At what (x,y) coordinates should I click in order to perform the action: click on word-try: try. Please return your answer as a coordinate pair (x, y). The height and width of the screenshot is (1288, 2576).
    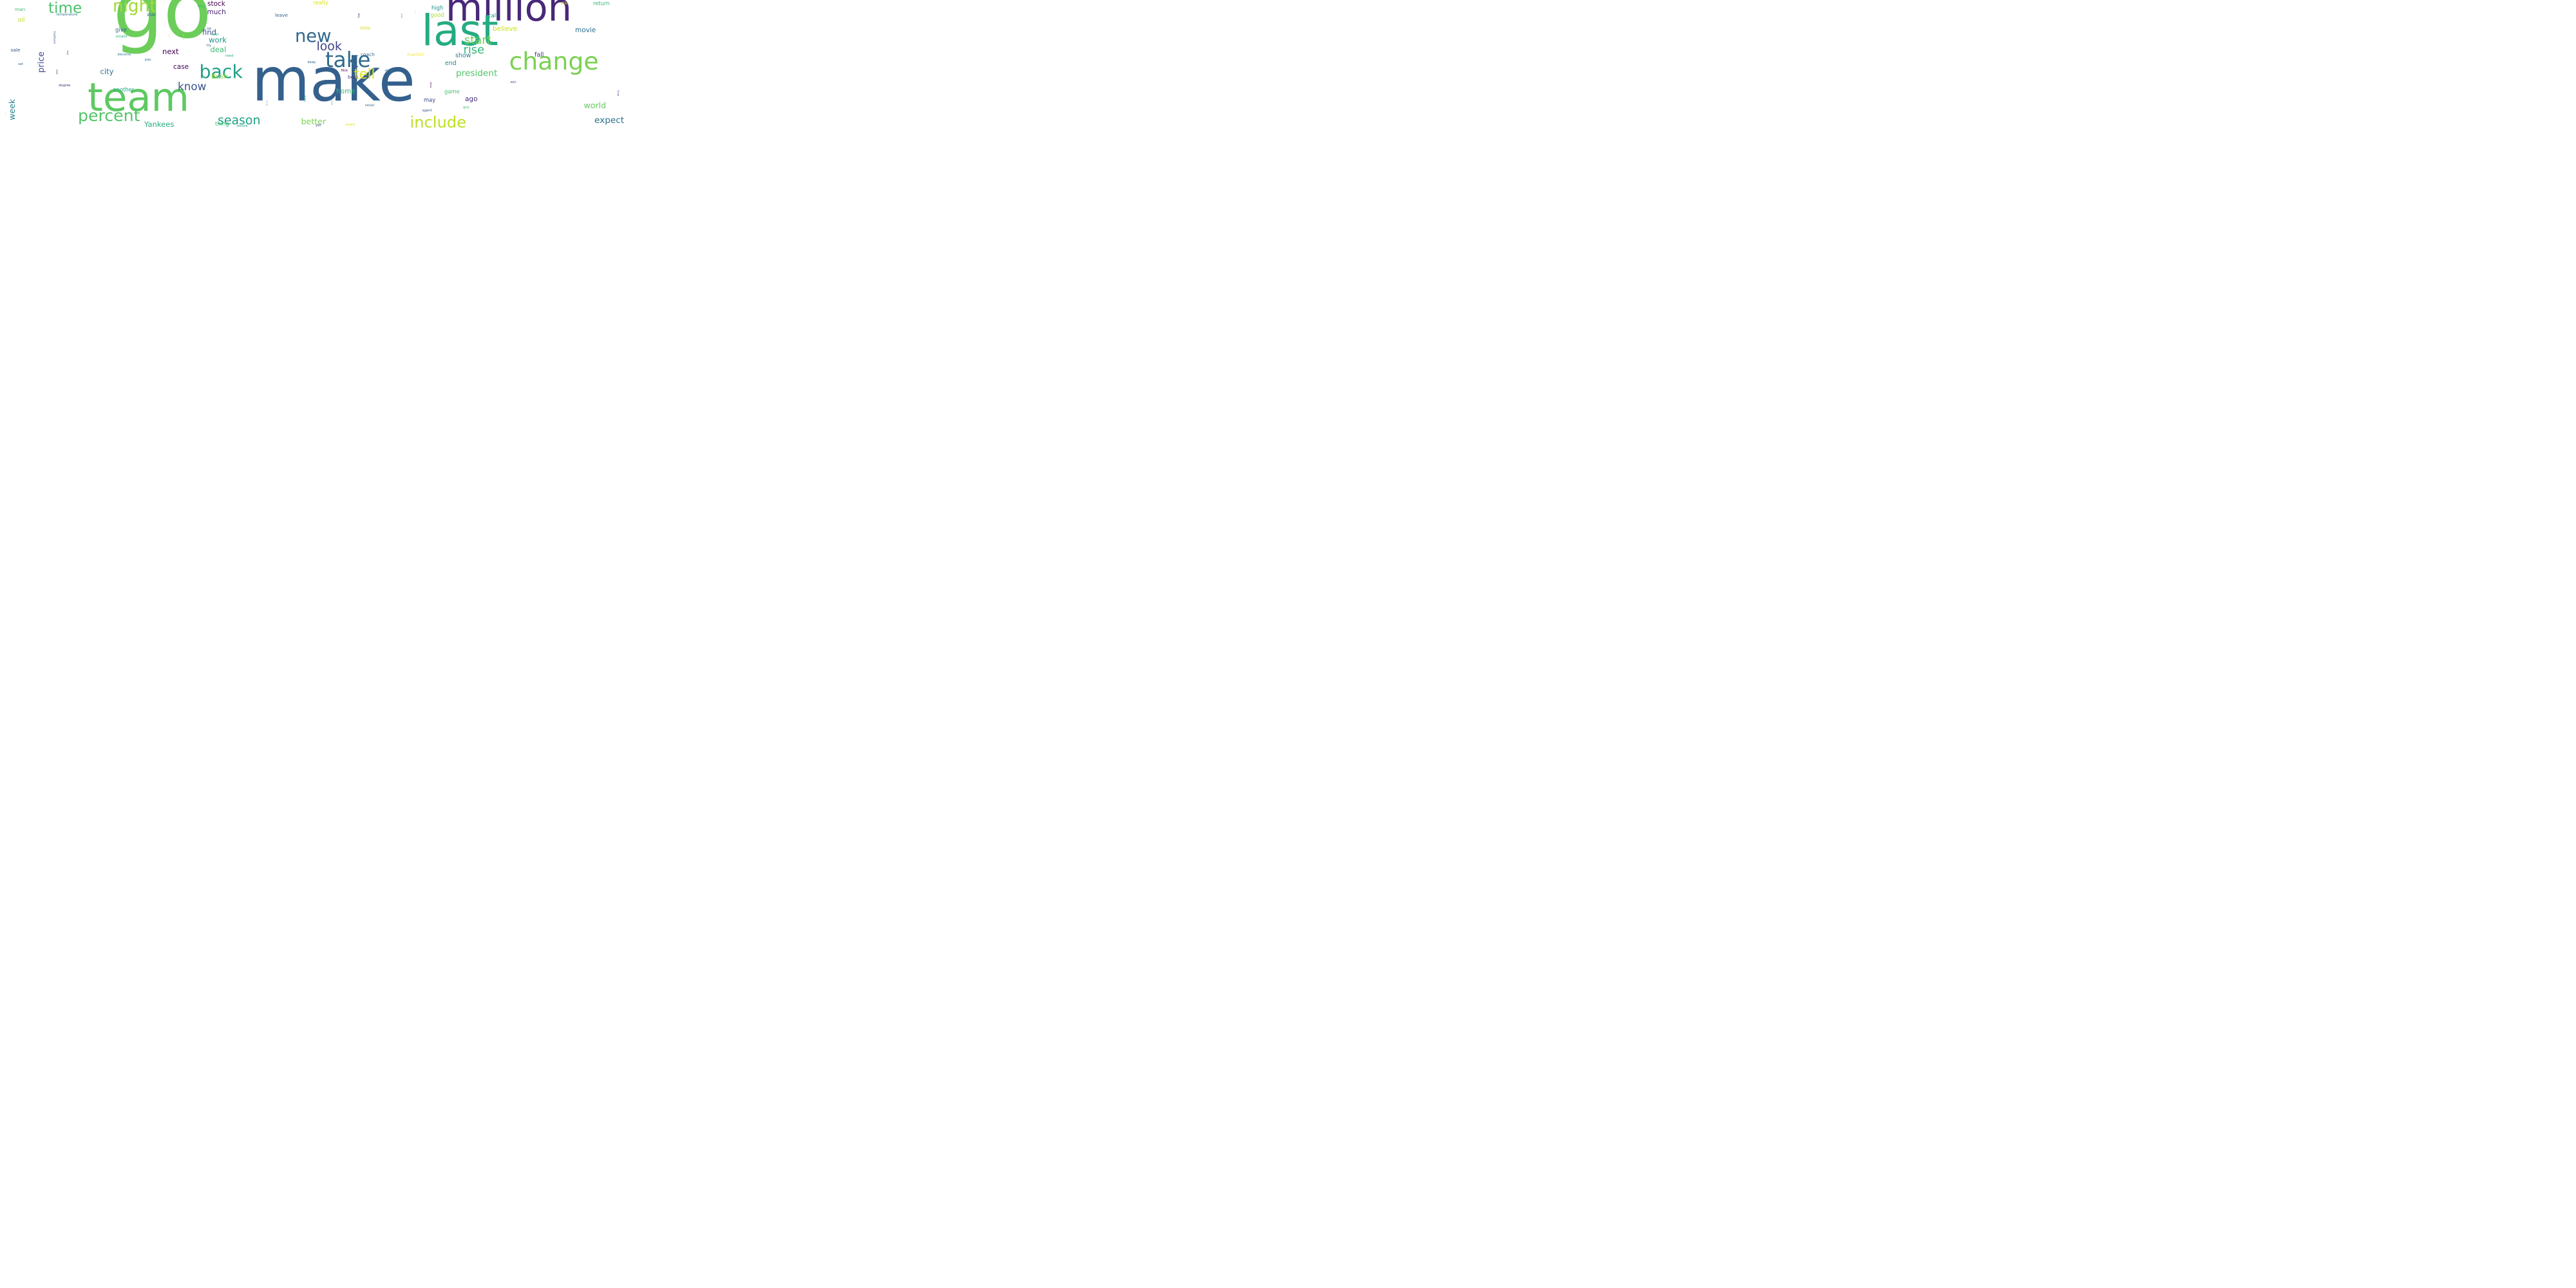
    Looking at the image, I should click on (208, 46).